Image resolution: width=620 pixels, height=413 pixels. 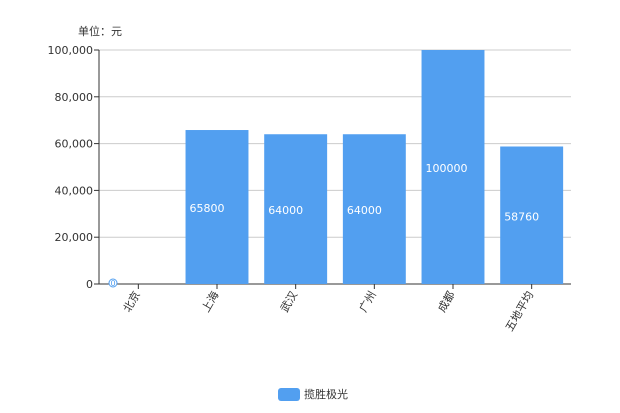 What do you see at coordinates (207, 208) in the screenshot?
I see `data-label: 65800` at bounding box center [207, 208].